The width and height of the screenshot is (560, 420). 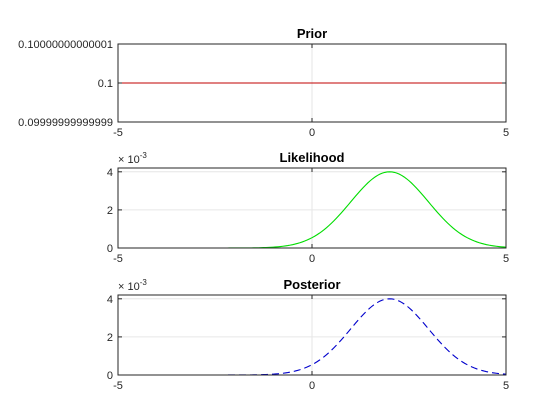 I want to click on prior-x-tick-label: 5, so click(x=506, y=133).